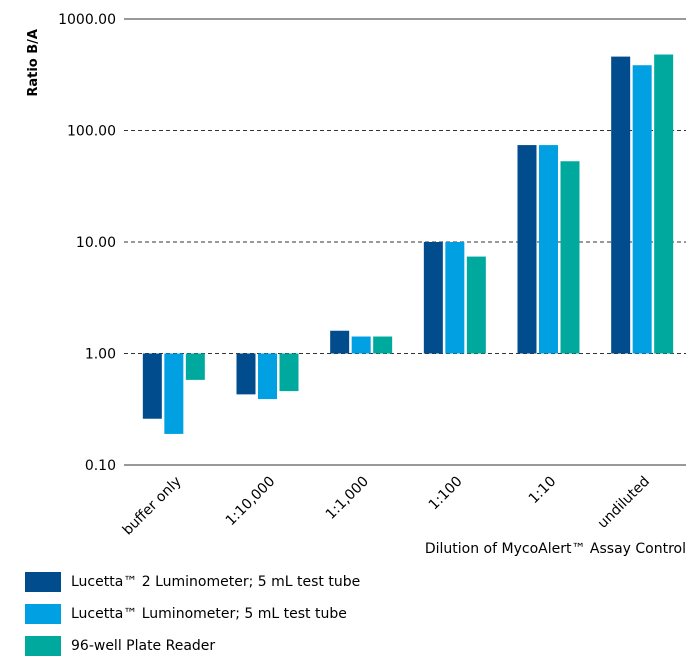  I want to click on legend-label-lucetta: Lucetta™ Luminometer; 5 mL test tube, so click(209, 614).